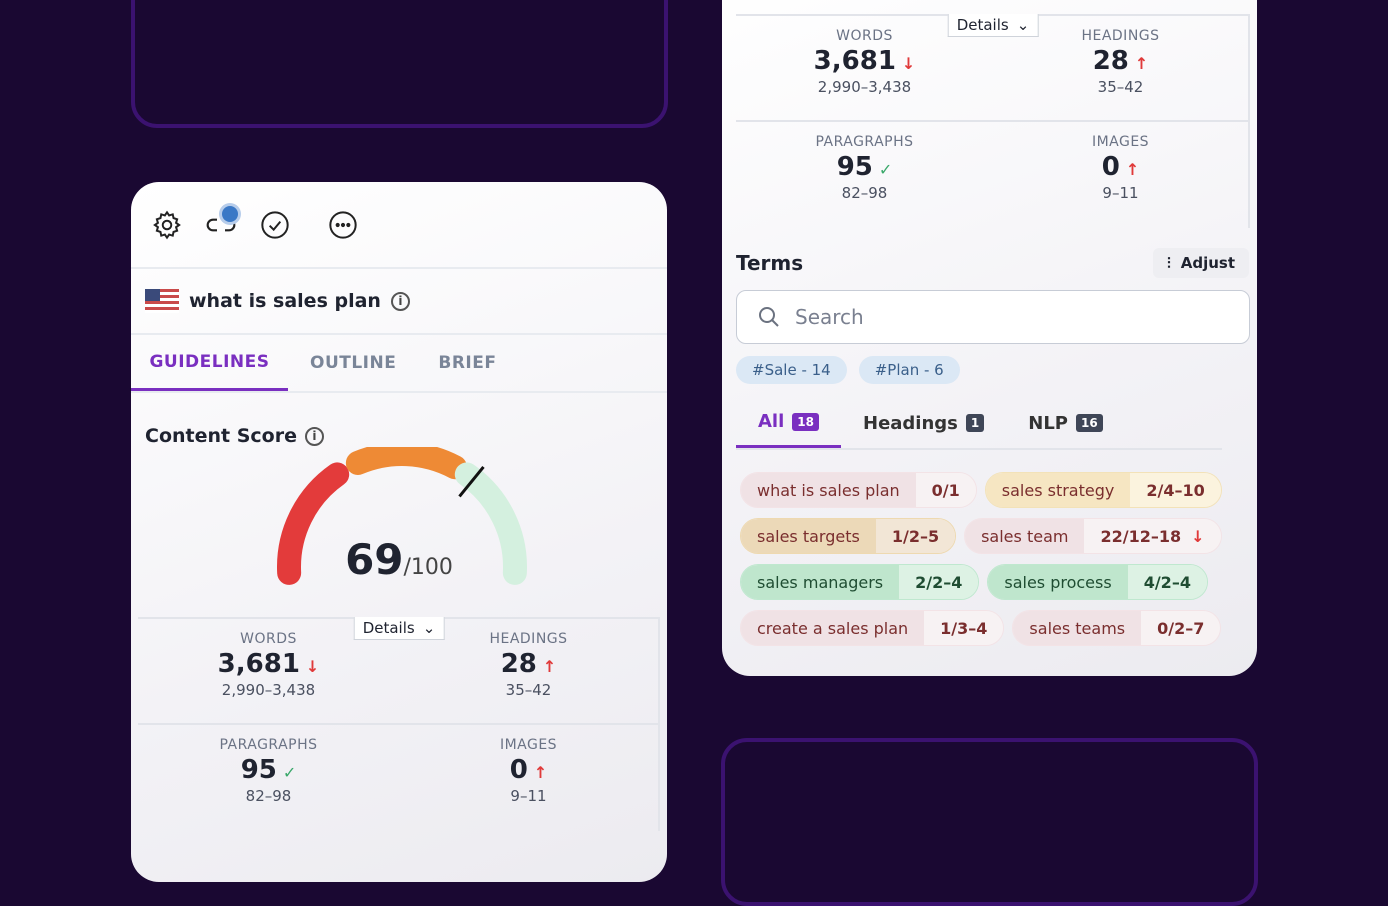  What do you see at coordinates (1200, 263) in the screenshot?
I see `adjust-button: ⫶ Adjust` at bounding box center [1200, 263].